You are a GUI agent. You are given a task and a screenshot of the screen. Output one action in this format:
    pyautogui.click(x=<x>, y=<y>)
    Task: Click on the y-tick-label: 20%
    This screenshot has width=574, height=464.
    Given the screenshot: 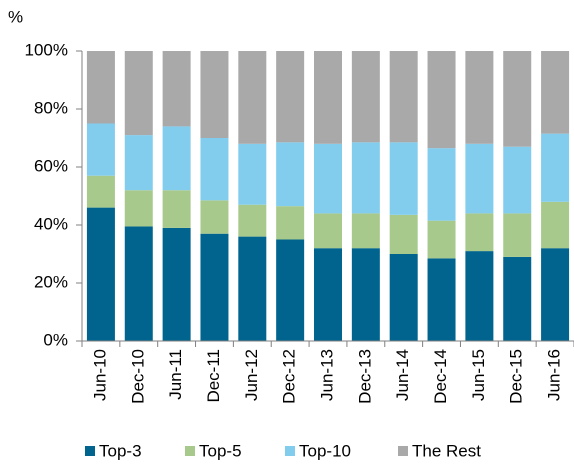 What is the action you would take?
    pyautogui.click(x=51, y=281)
    